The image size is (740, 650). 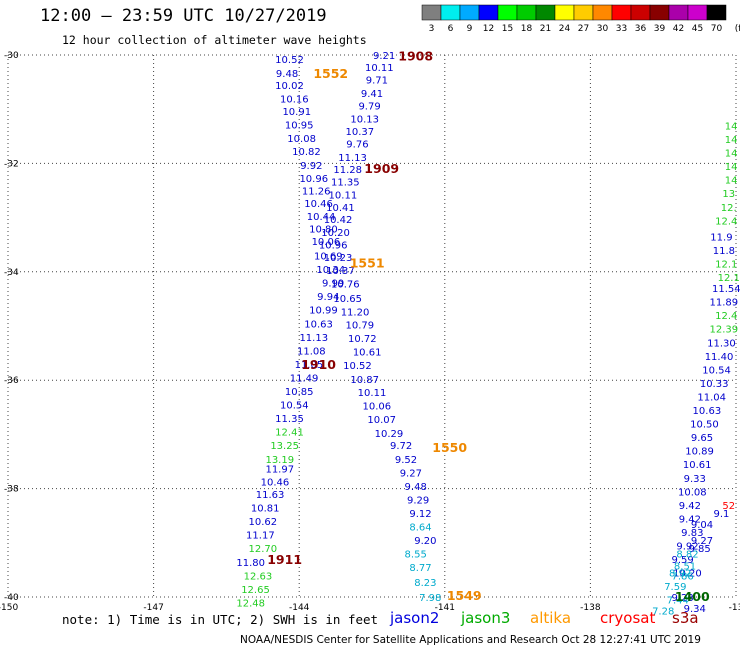 I want to click on data-label-jason2-light: 8.64, so click(x=420, y=528).